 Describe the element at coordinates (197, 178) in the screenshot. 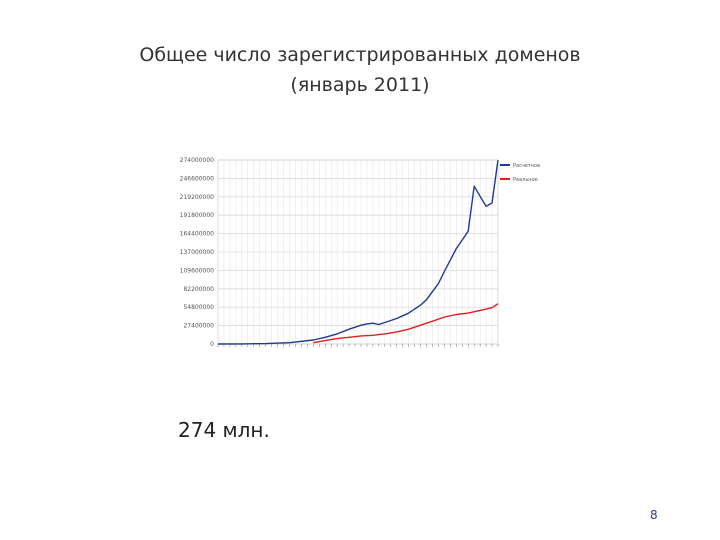

I see `y-tick-label: 246600000` at that location.